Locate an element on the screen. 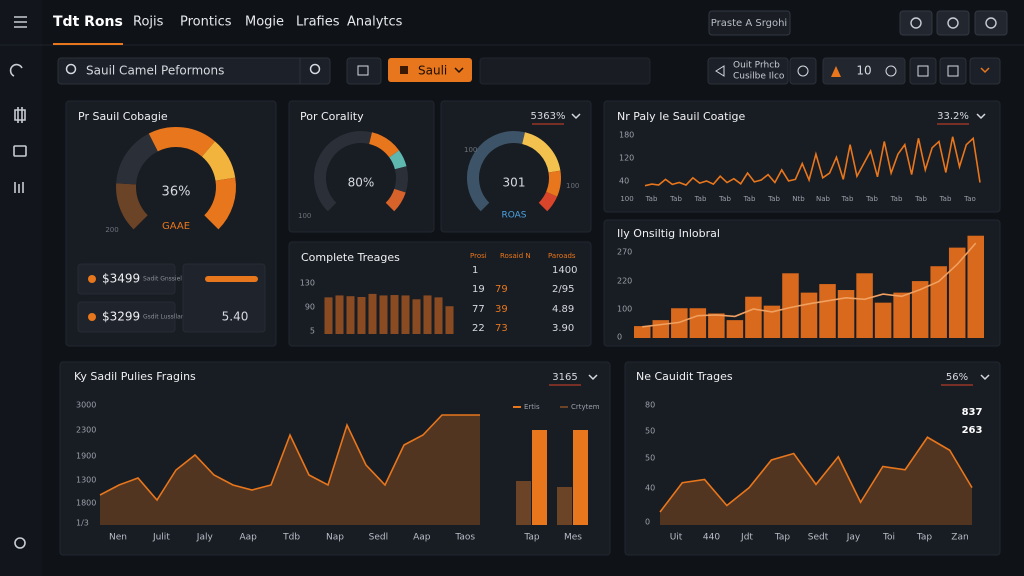 This screenshot has height=576, width=1024. y-tick-label: 120 is located at coordinates (626, 158).